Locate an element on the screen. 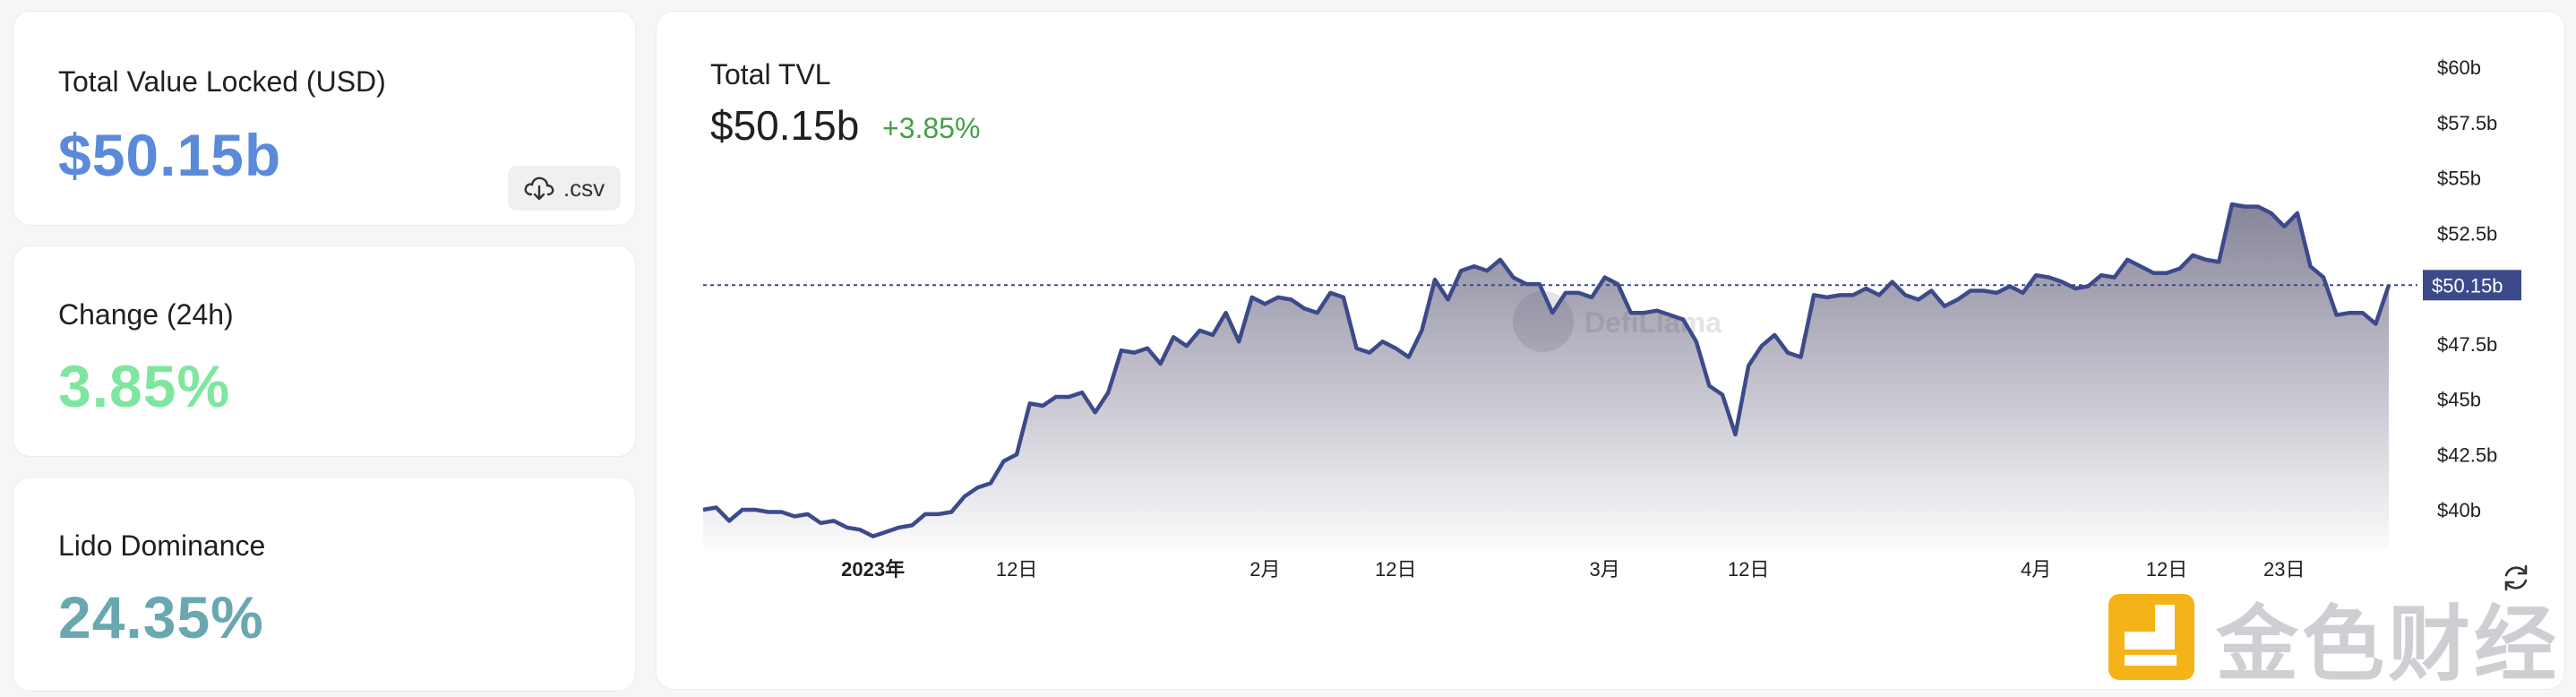  chart-title: Total TVL is located at coordinates (770, 74).